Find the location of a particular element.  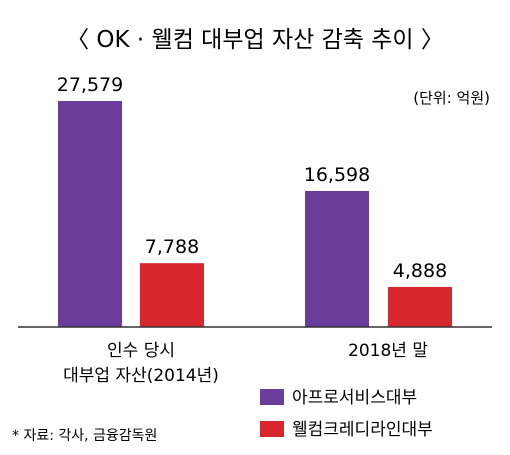

data-label: 16,598 is located at coordinates (337, 175).